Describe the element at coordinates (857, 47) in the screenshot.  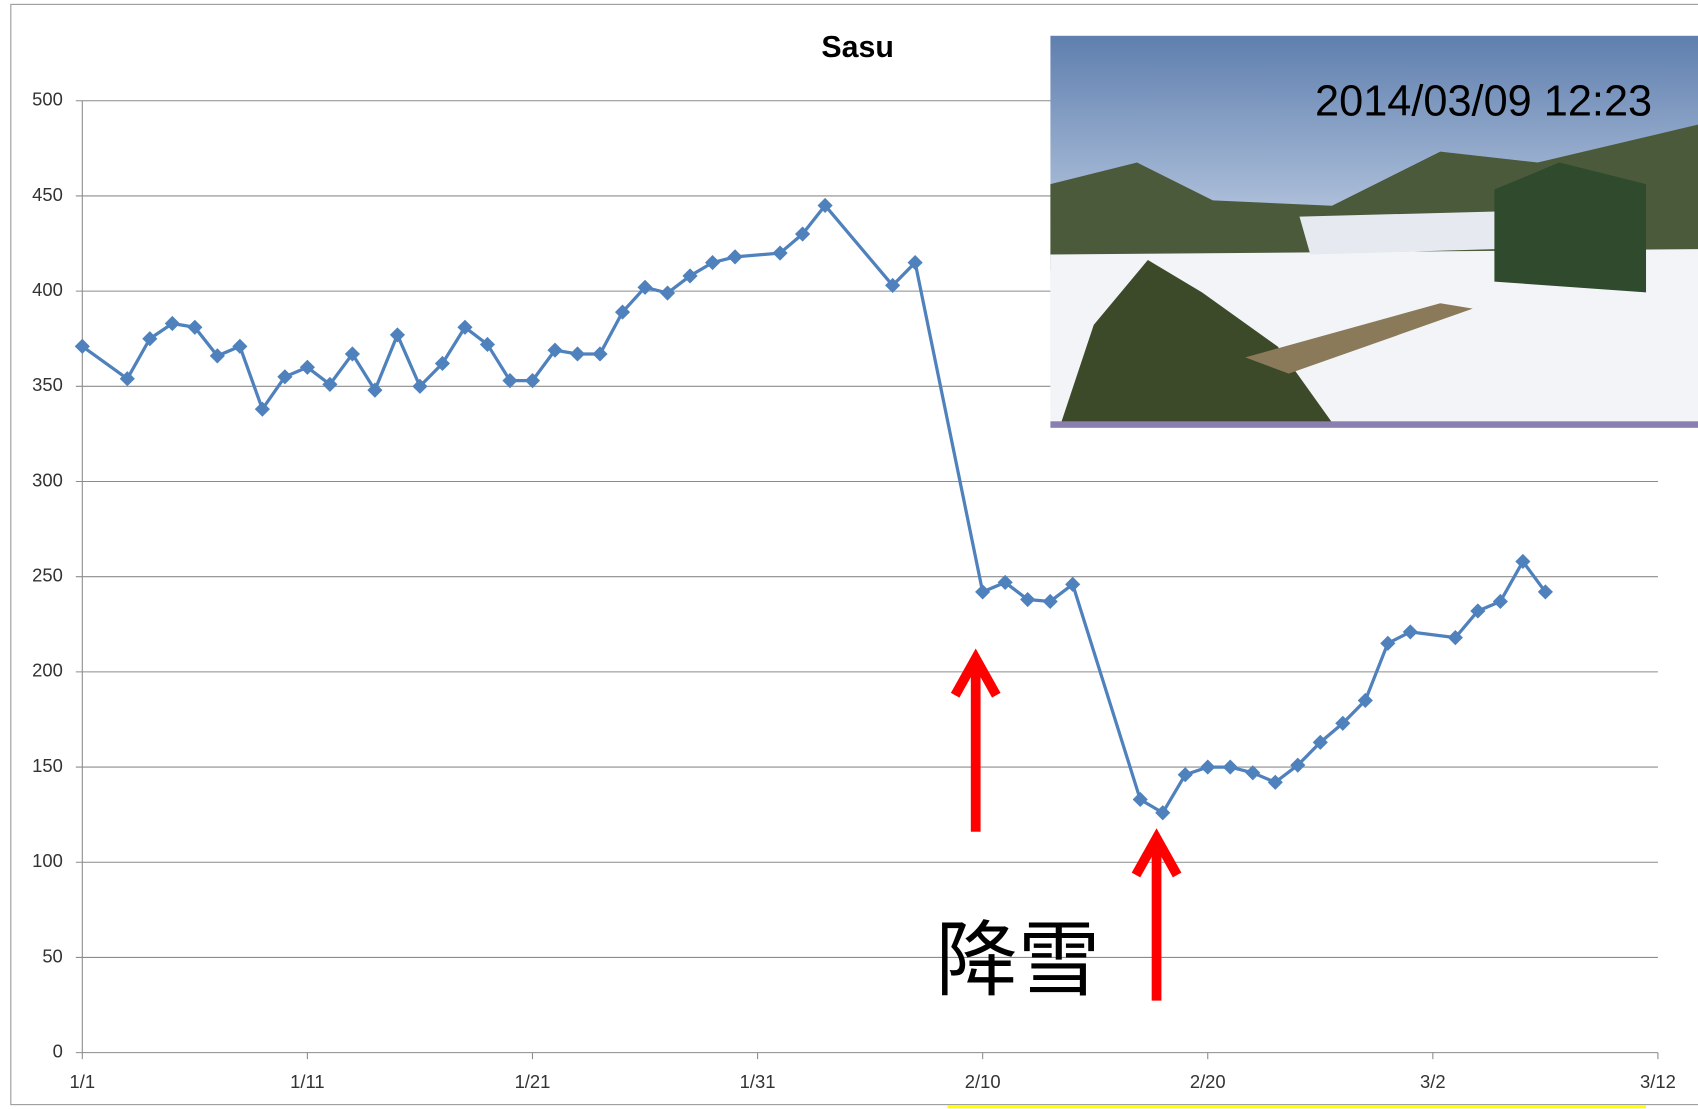
I see `chart-title: Sasu` at that location.